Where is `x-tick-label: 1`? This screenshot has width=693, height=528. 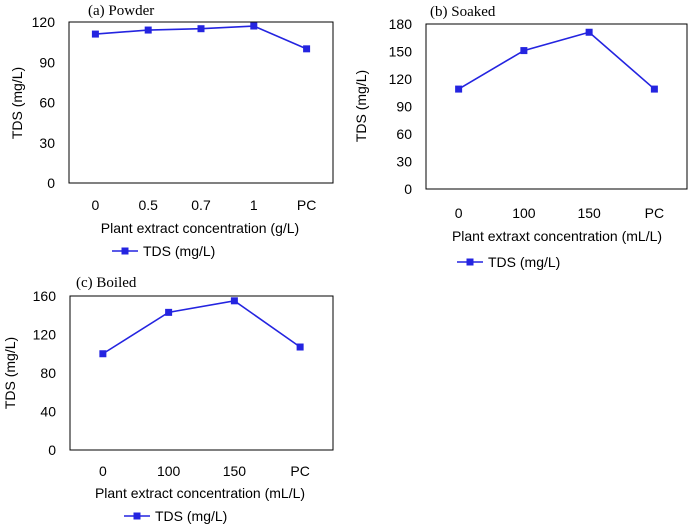 x-tick-label: 1 is located at coordinates (254, 205).